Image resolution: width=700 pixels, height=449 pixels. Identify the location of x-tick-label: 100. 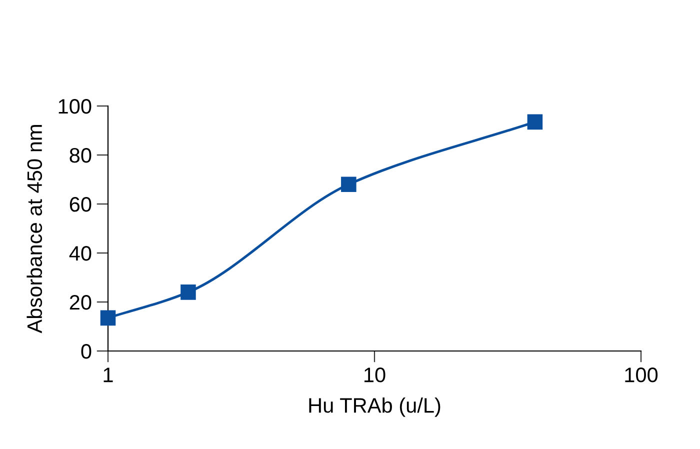
(641, 375).